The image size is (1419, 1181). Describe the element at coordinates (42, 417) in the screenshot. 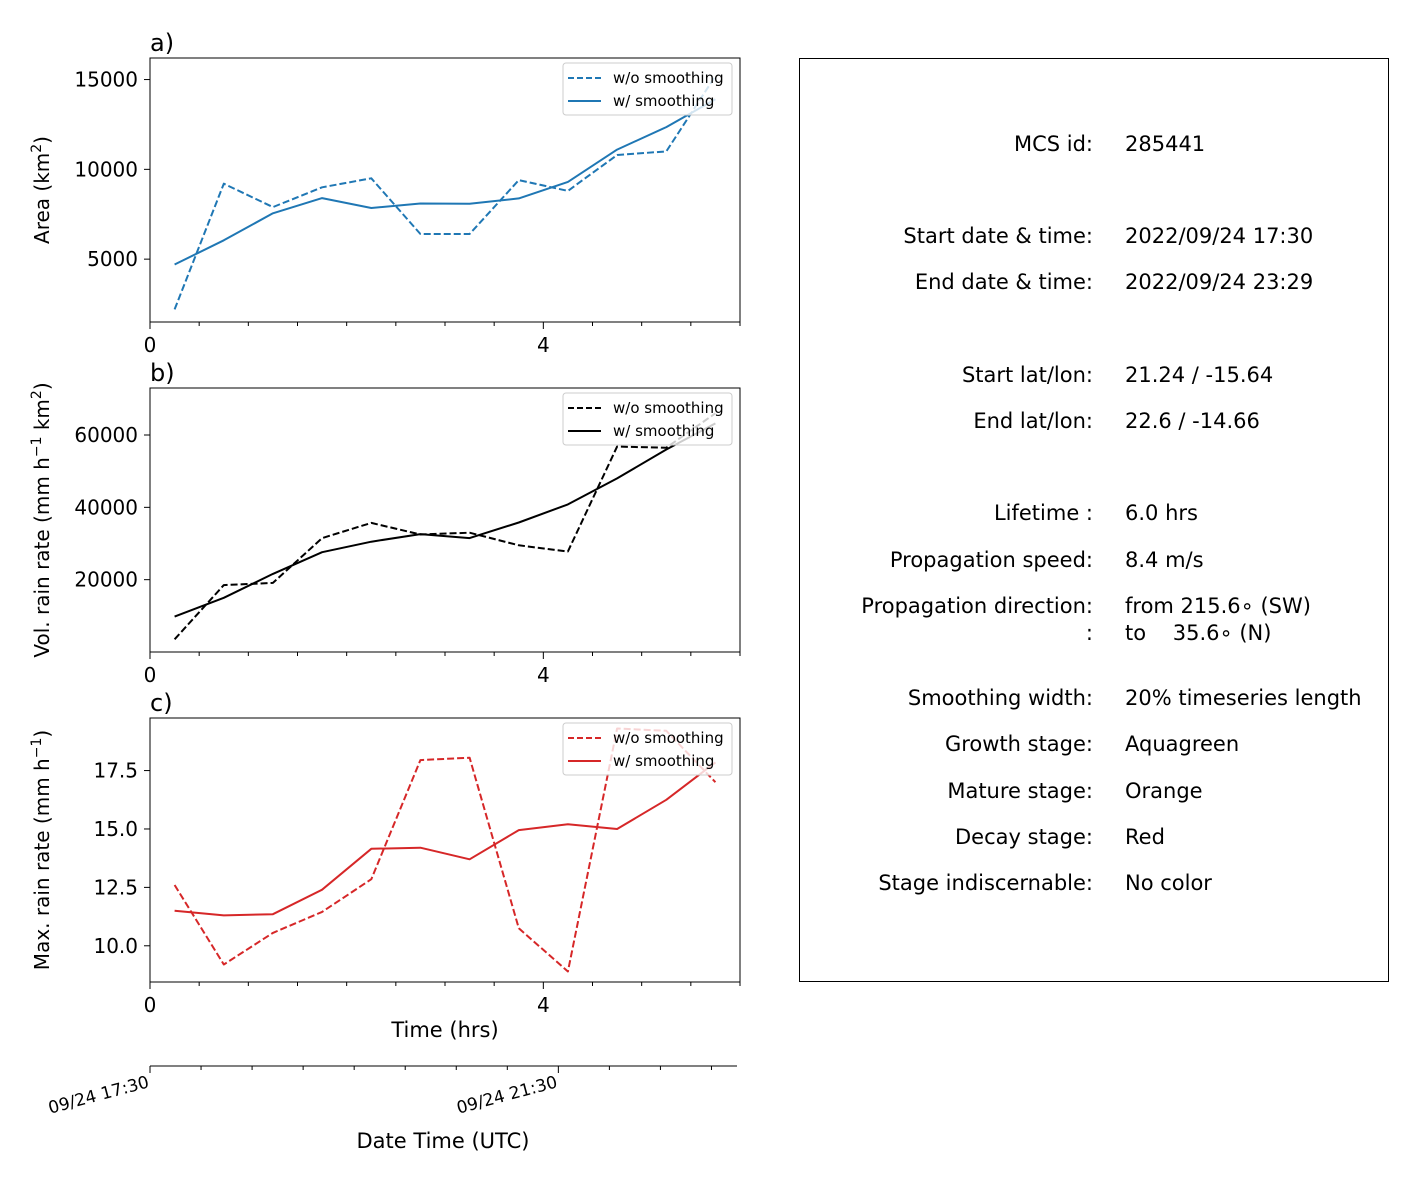

I see `y-axis-label-text-mid: km` at that location.